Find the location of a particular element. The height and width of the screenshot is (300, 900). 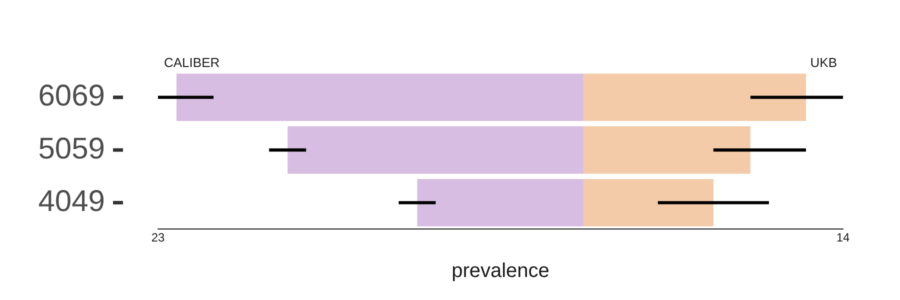

y-tick-label: 5059 is located at coordinates (71, 149).